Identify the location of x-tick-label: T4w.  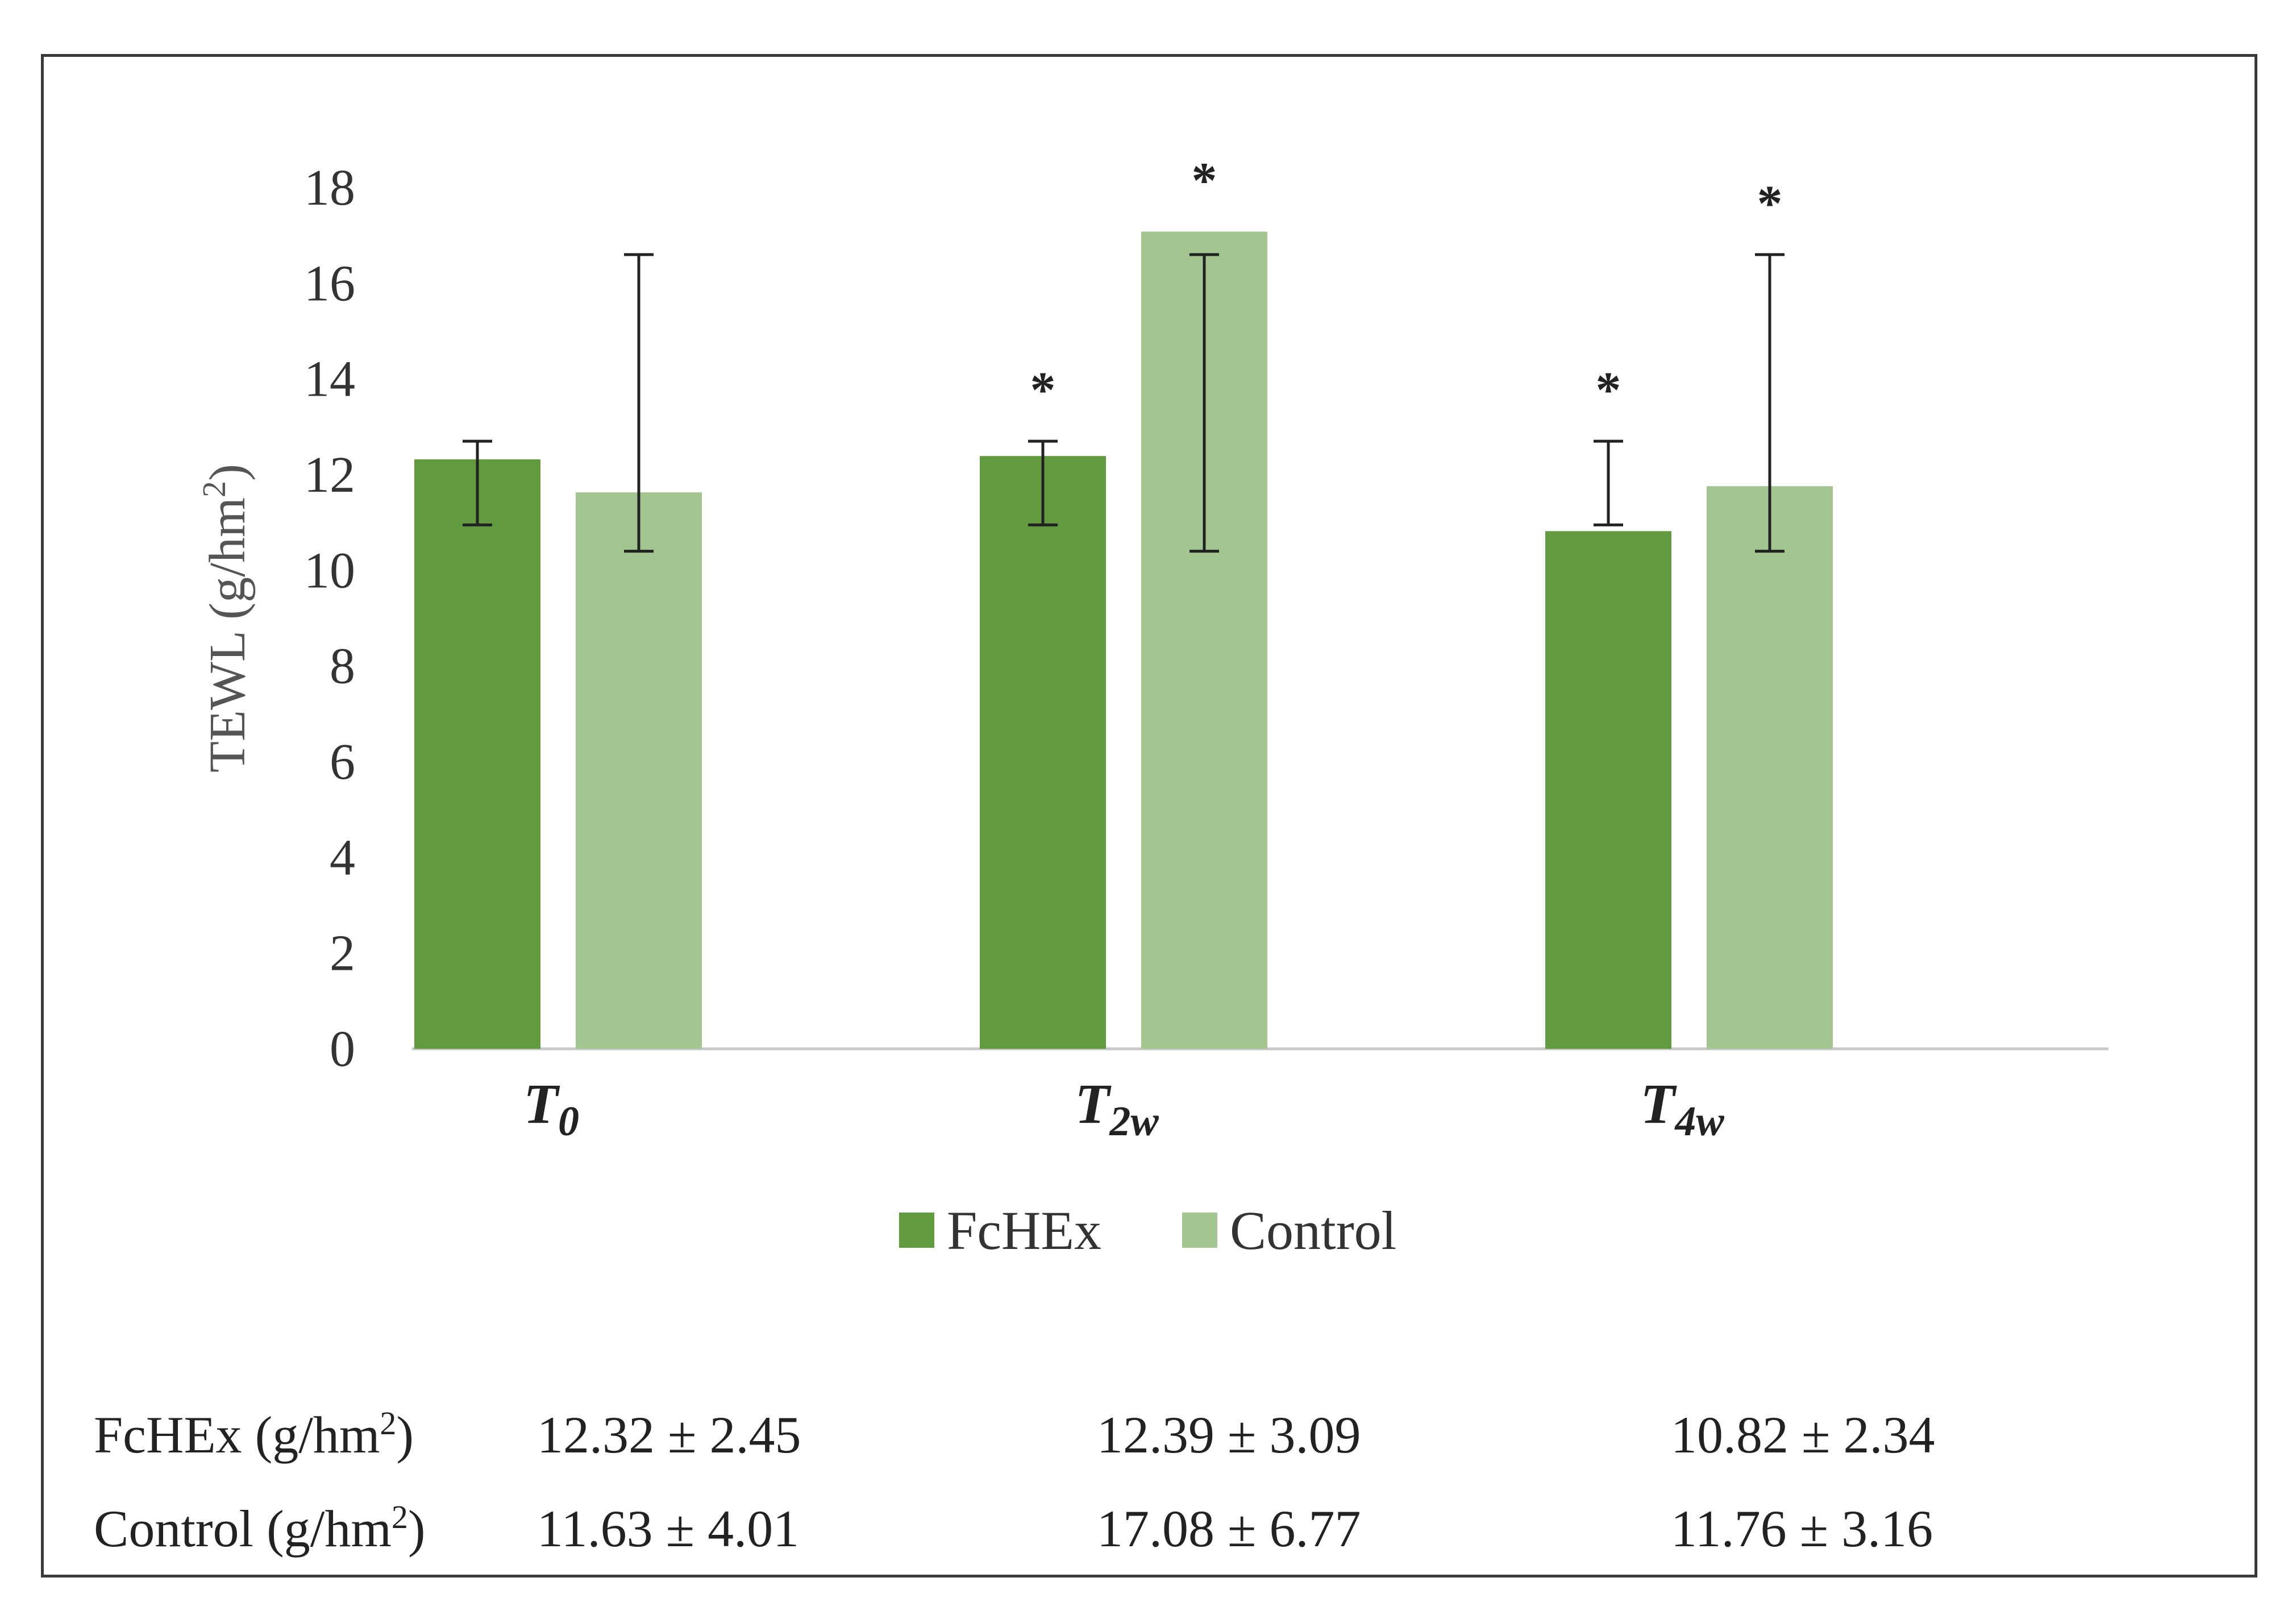
(1682, 1108).